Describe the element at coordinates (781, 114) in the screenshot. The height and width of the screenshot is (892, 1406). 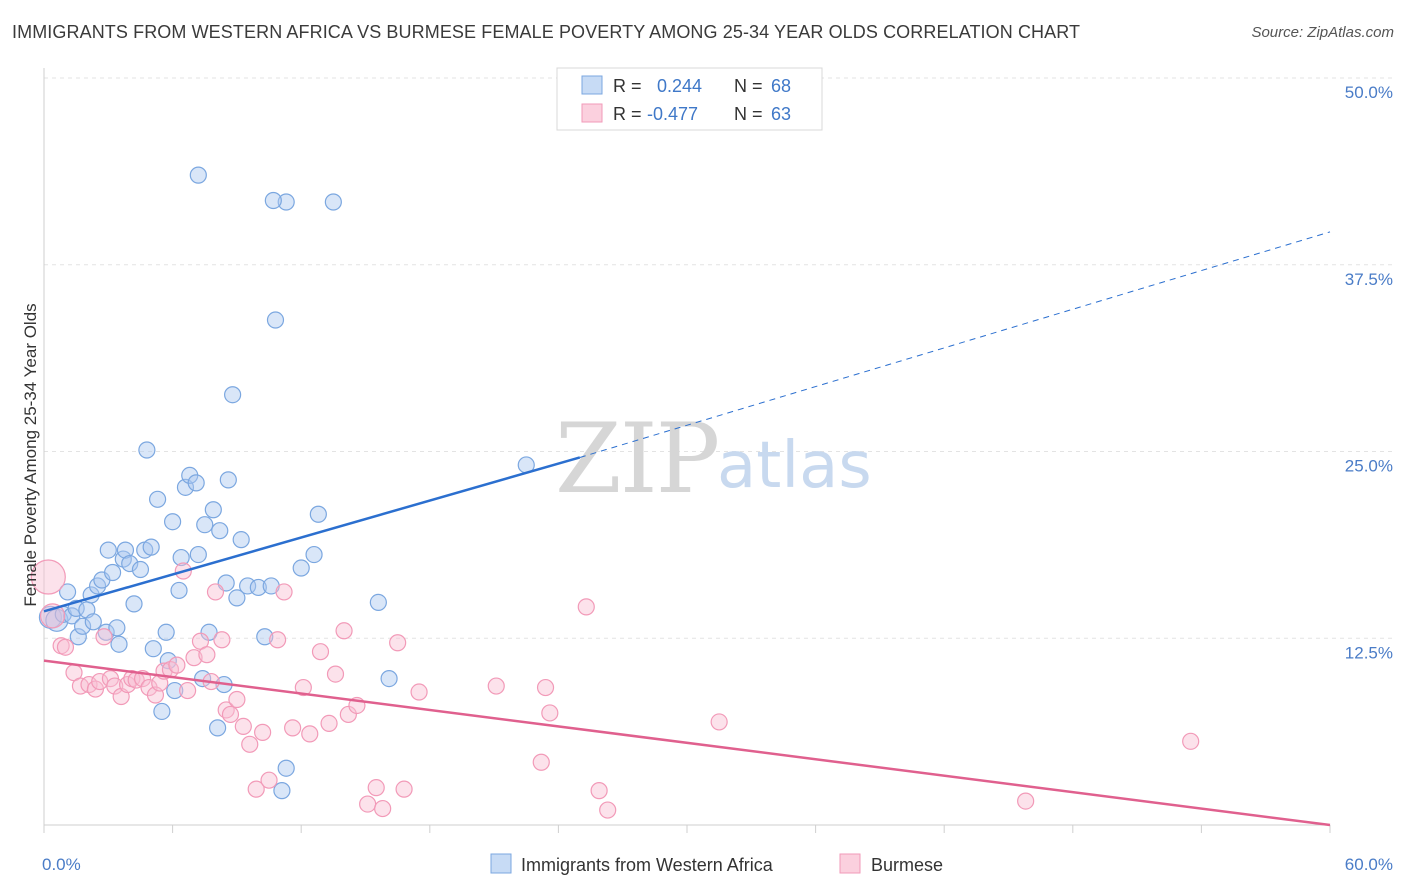
I see `legend-n-value-2: 63` at that location.